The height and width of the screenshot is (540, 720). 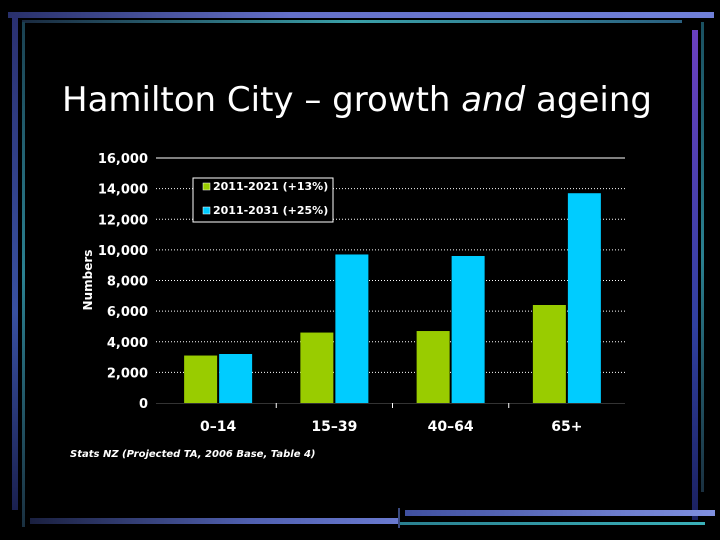 What do you see at coordinates (127, 373) in the screenshot?
I see `y-tick-label: 2,000` at bounding box center [127, 373].